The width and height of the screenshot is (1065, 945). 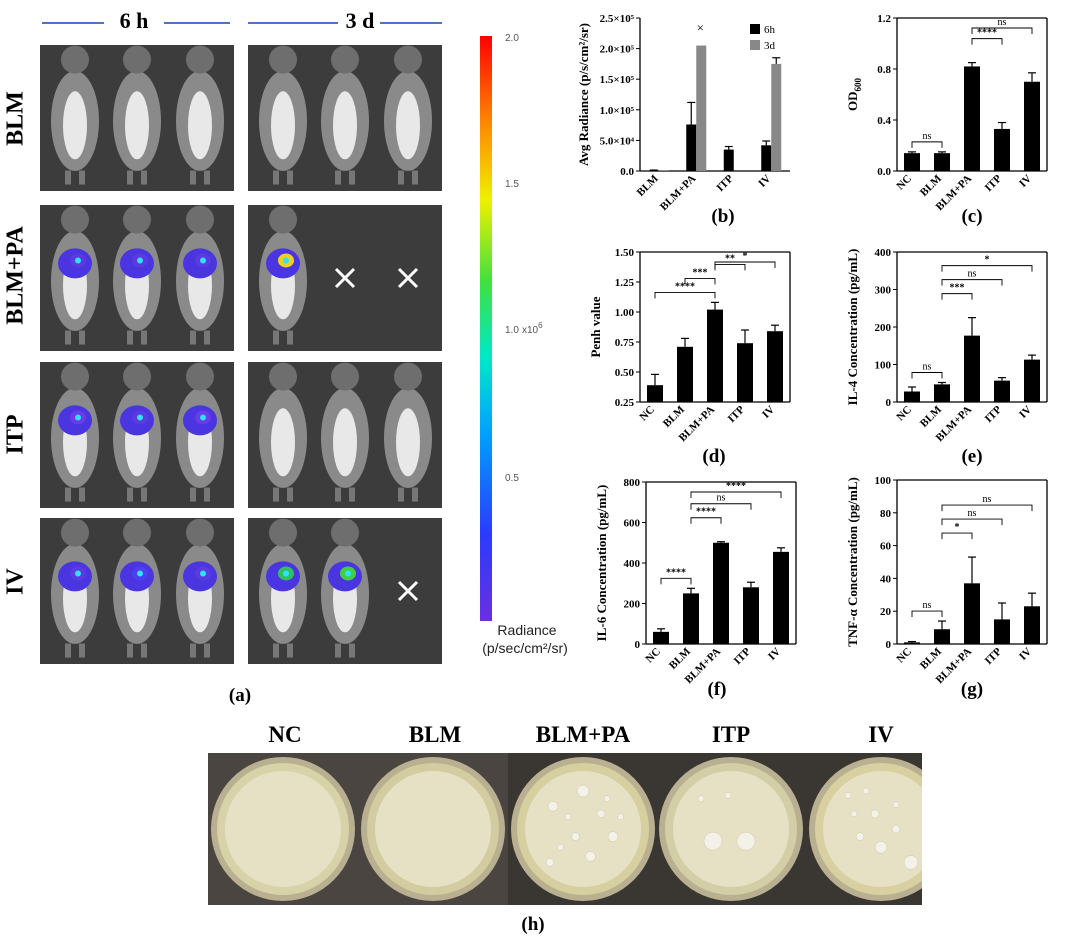 I want to click on chart-g-ytick-label: 60, so click(x=886, y=547).